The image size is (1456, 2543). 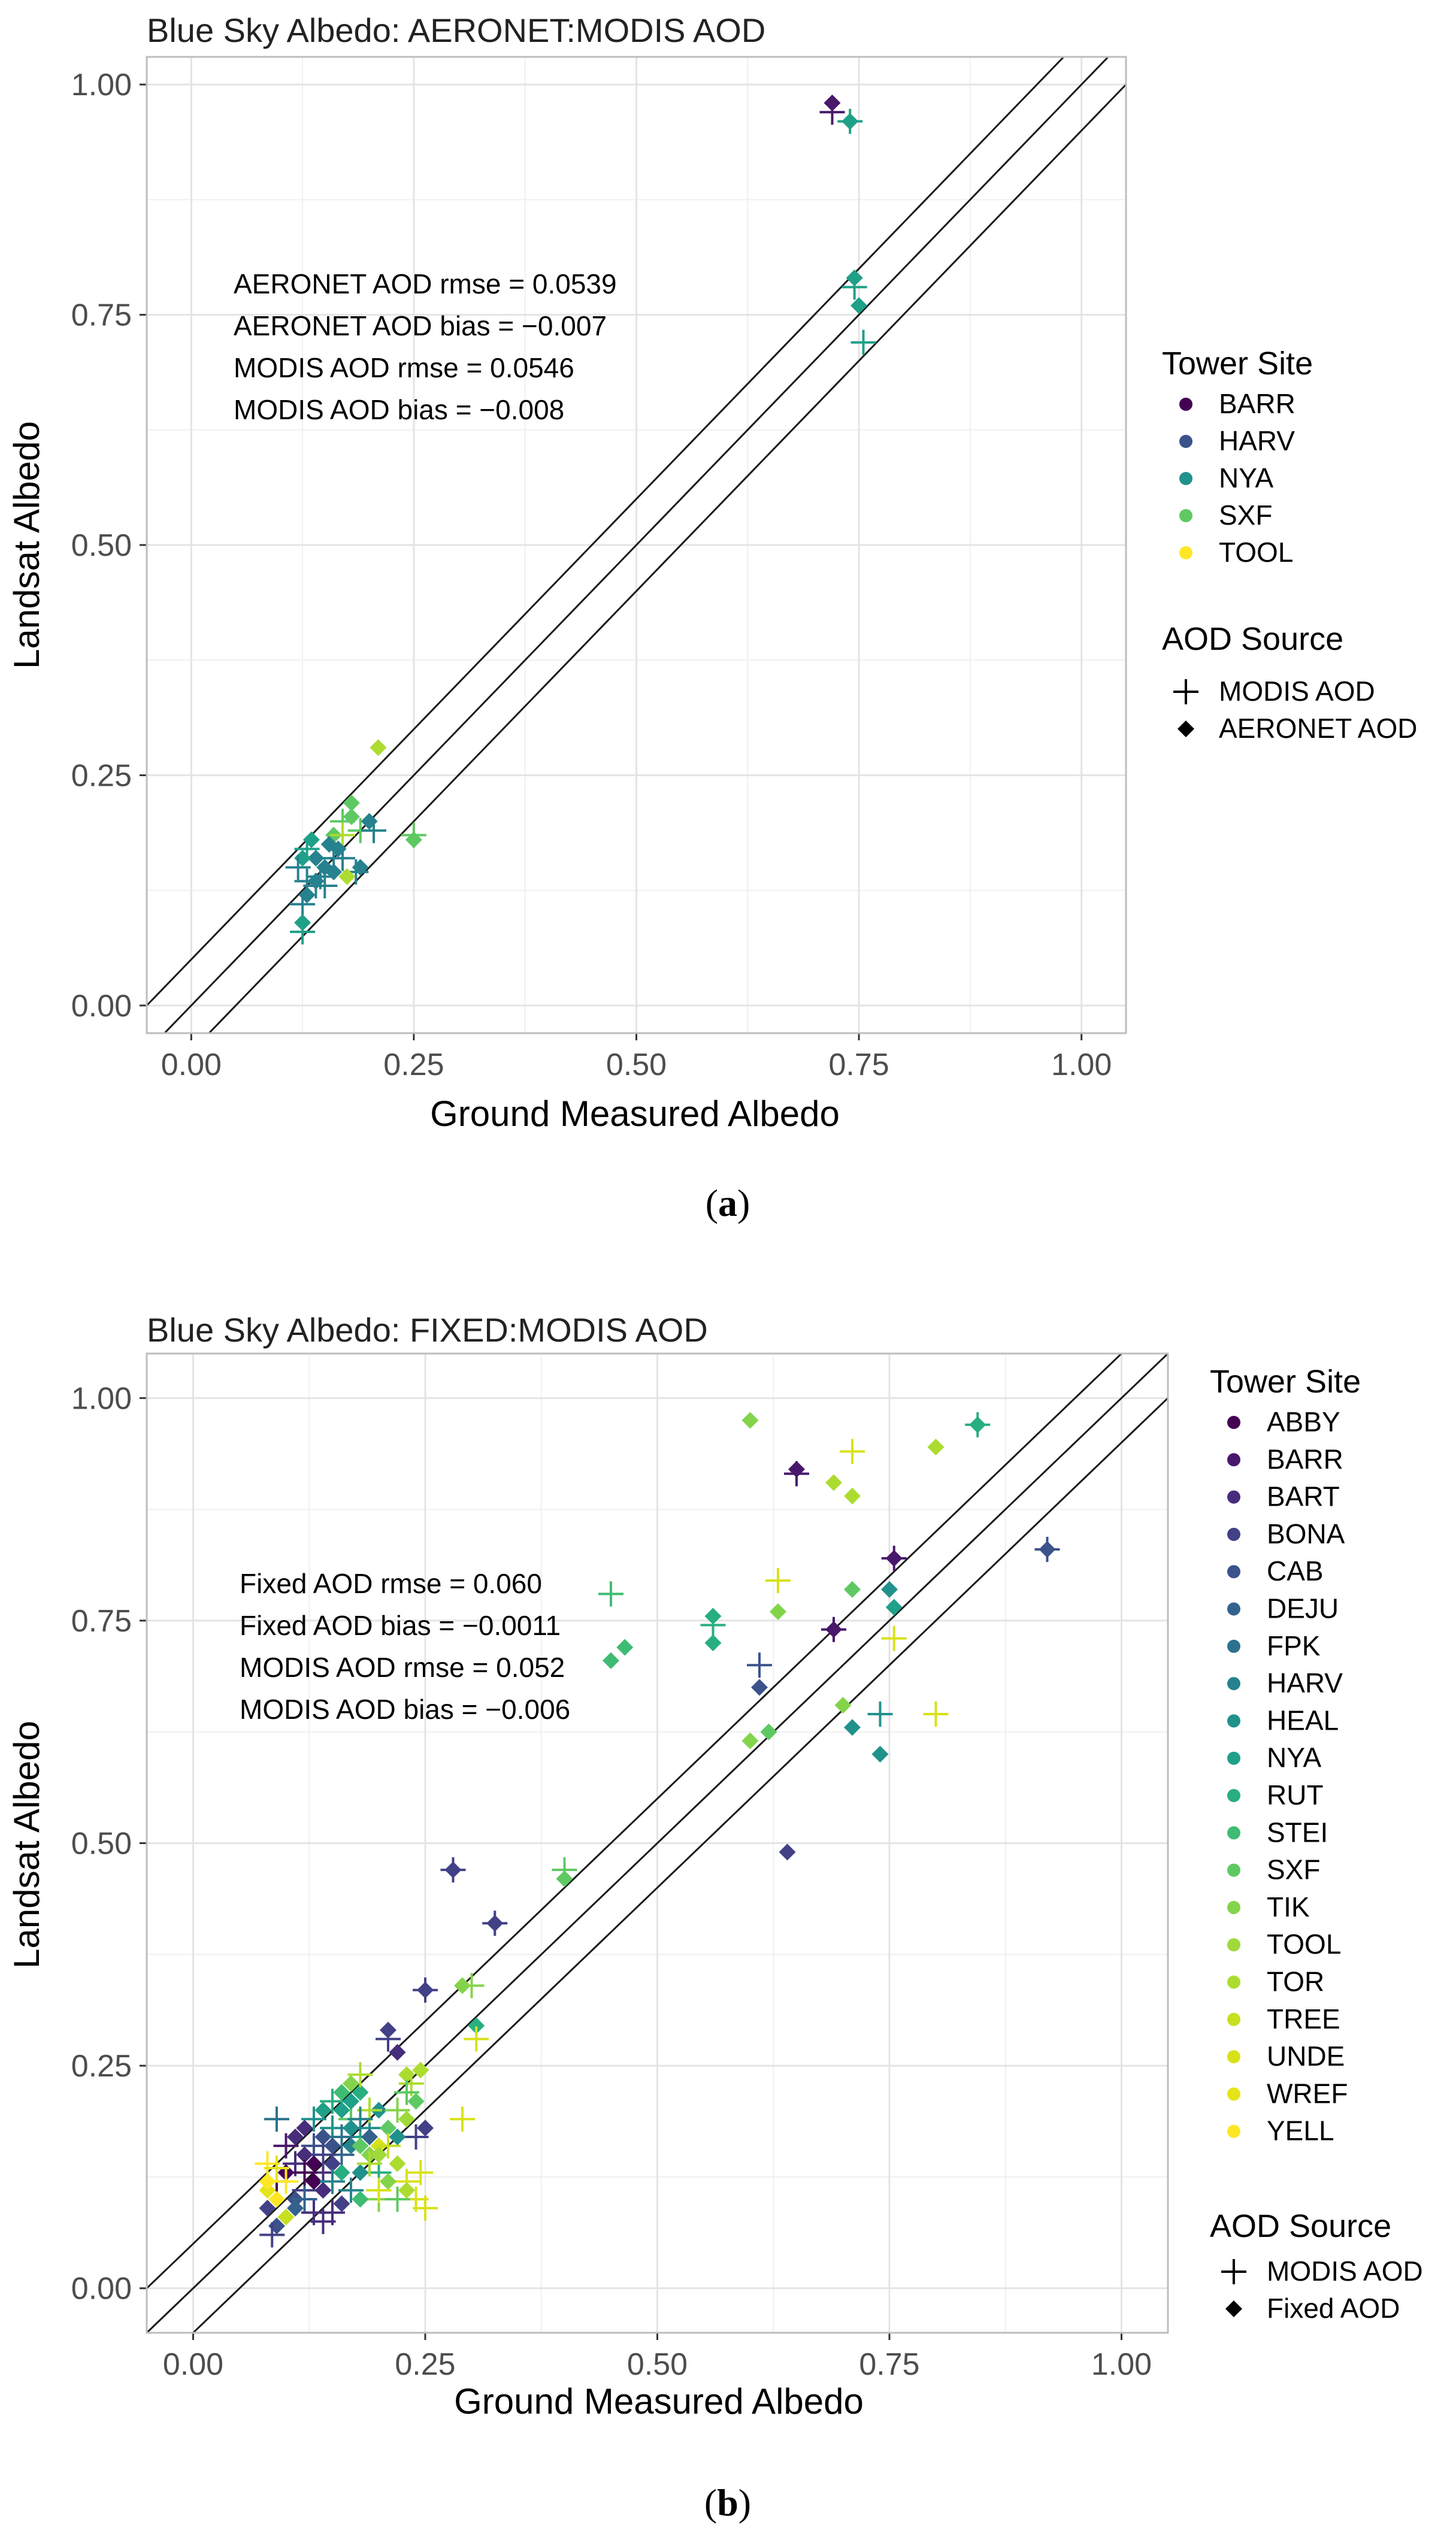 What do you see at coordinates (636, 1065) in the screenshot?
I see `x-tick-label: 0.50` at bounding box center [636, 1065].